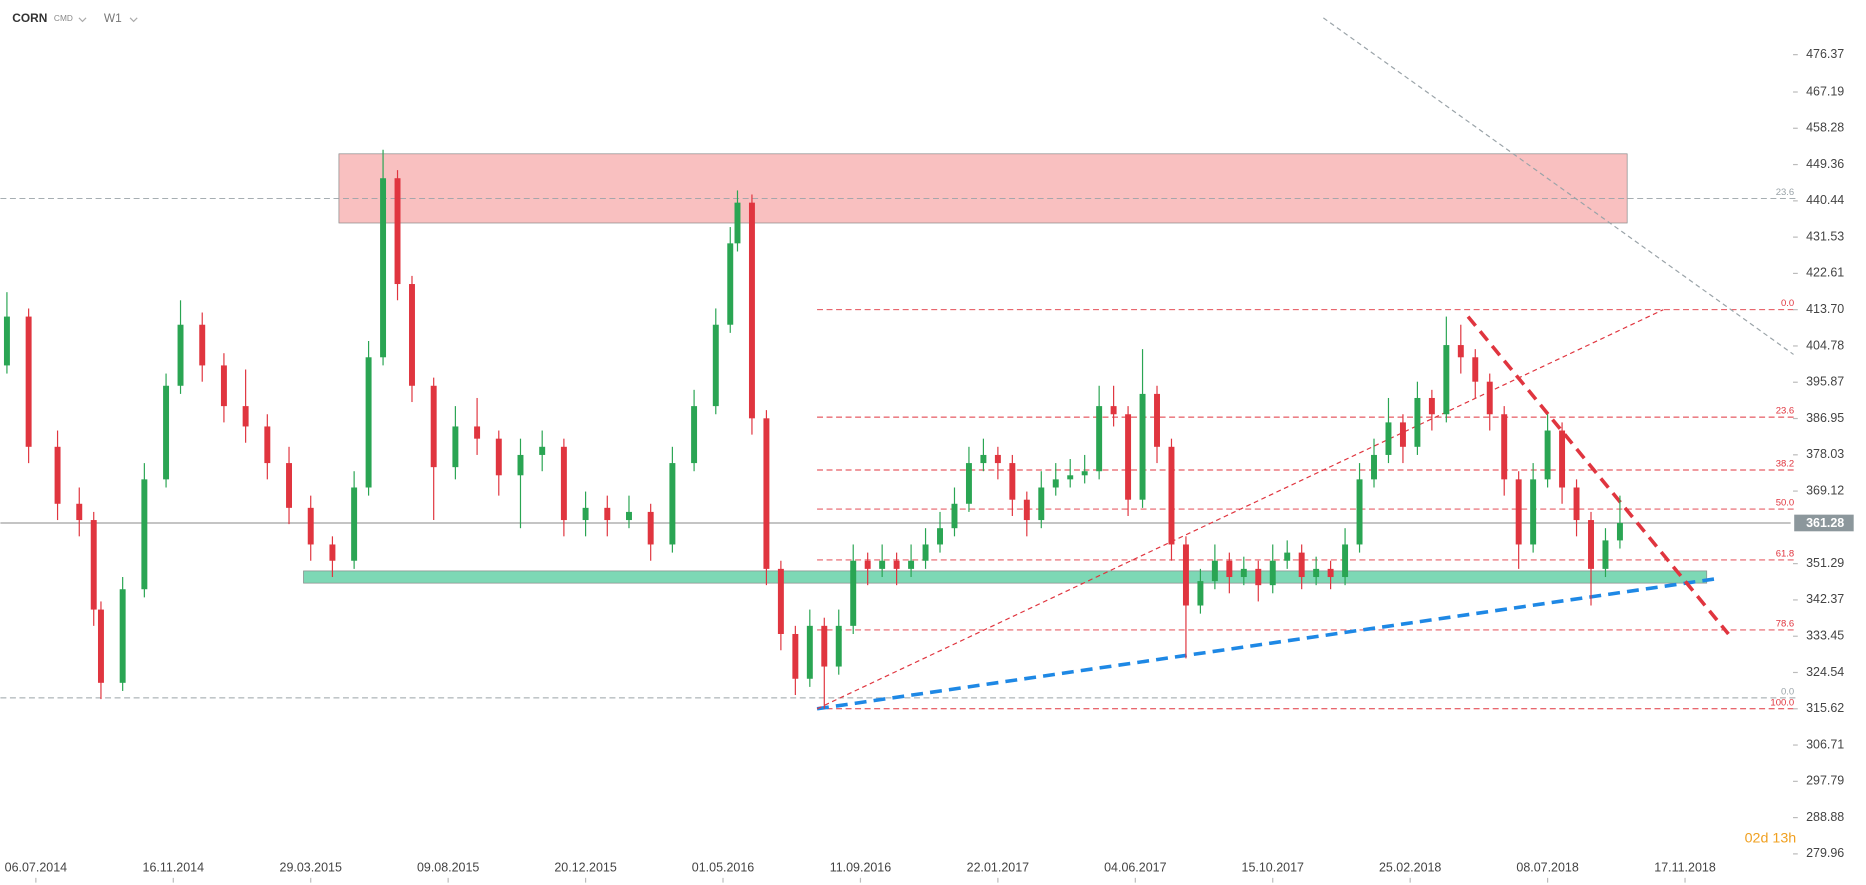 The height and width of the screenshot is (885, 1866). What do you see at coordinates (1825, 309) in the screenshot?
I see `y-tick-label: 413.70` at bounding box center [1825, 309].